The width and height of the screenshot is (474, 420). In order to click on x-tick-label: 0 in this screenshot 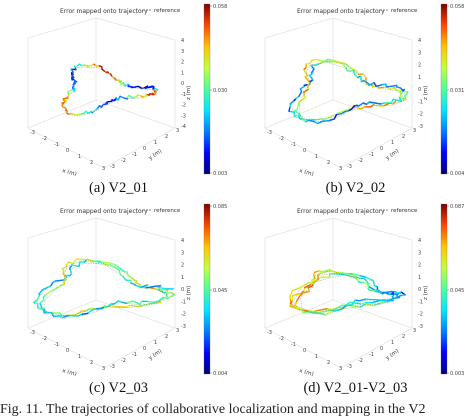, I will do `click(304, 151)`.